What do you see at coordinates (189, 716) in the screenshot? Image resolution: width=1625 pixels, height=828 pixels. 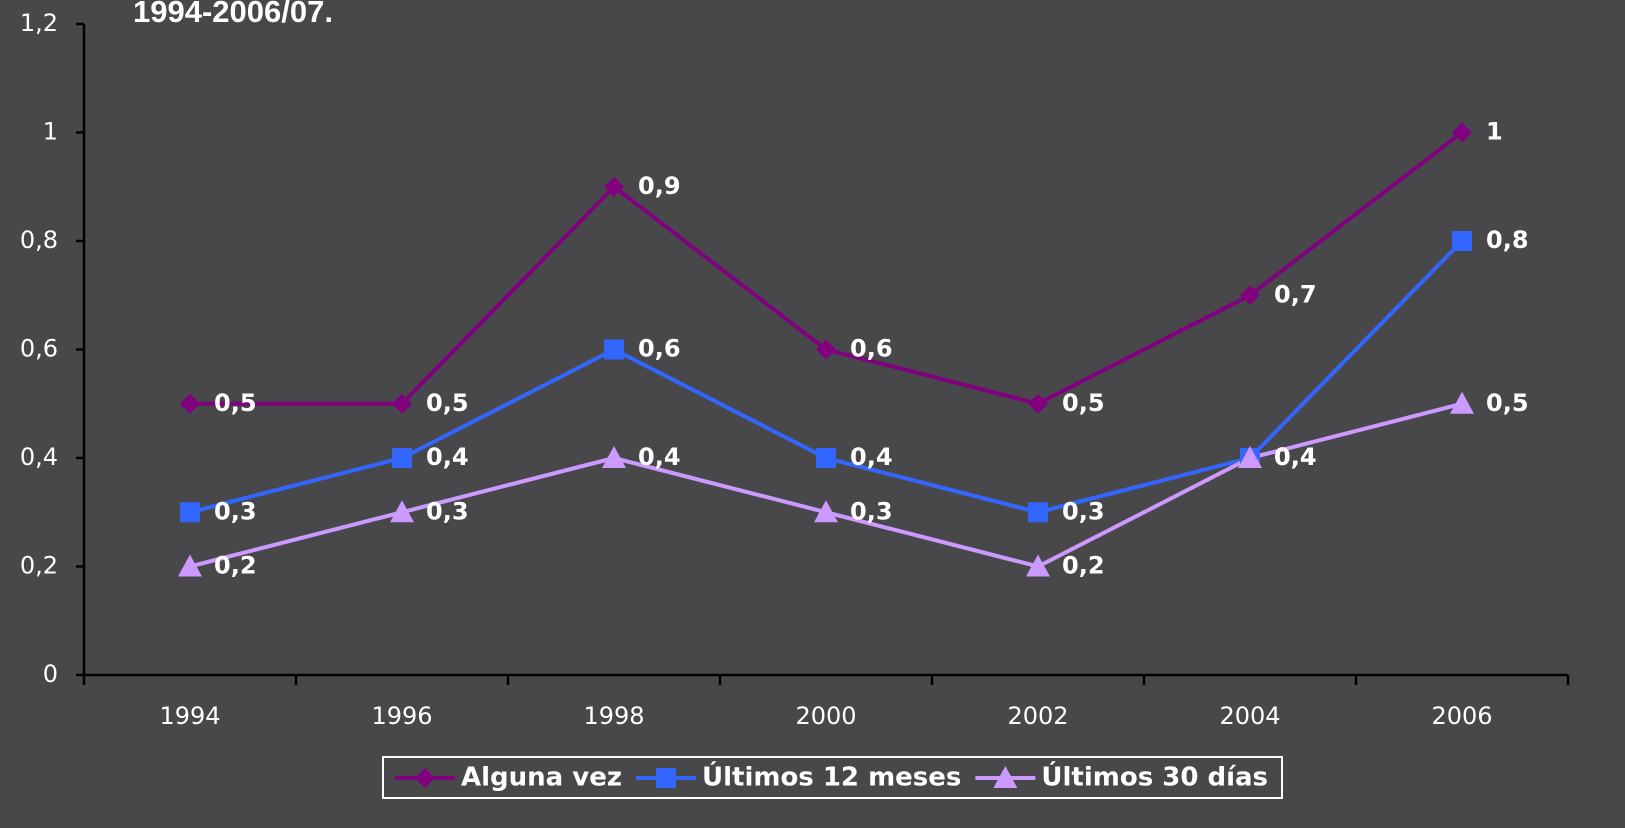 I see `x-tick-label: 1994` at bounding box center [189, 716].